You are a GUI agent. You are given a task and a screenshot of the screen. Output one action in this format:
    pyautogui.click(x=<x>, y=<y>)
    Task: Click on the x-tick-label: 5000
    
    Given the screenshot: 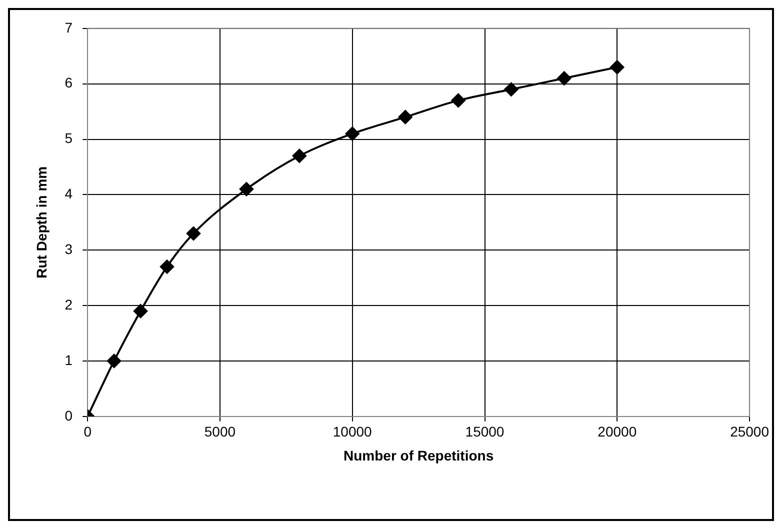 What is the action you would take?
    pyautogui.click(x=220, y=432)
    